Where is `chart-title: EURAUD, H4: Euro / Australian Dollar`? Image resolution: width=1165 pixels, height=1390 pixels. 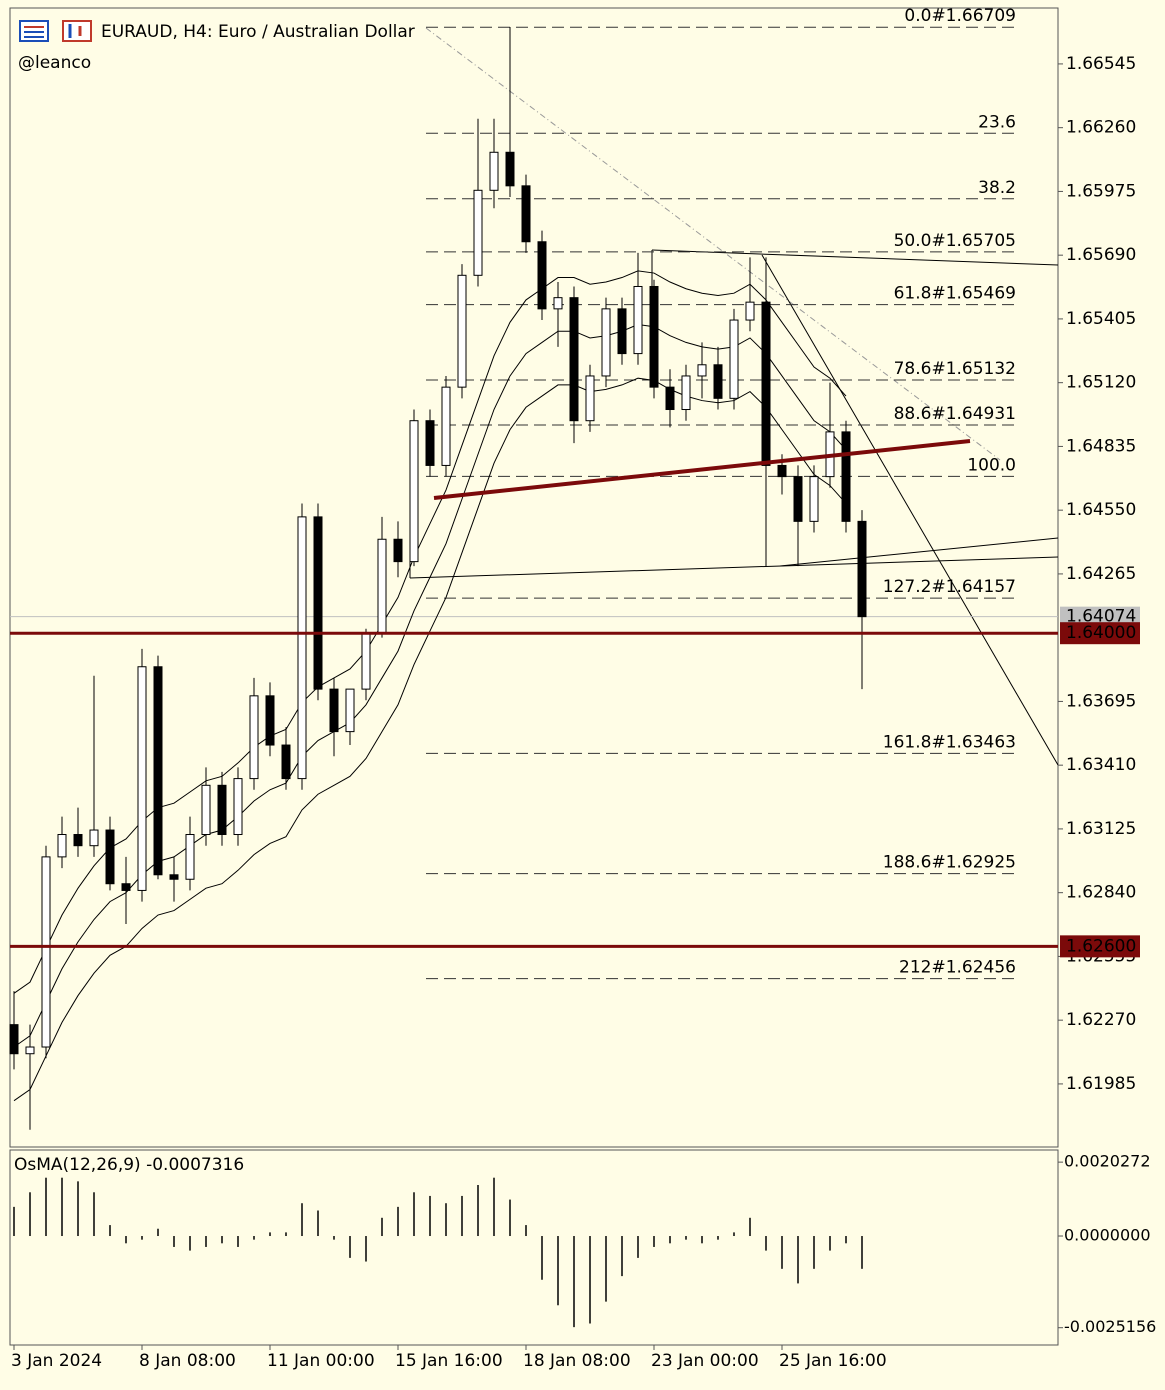
chart-title: EURAUD, H4: Euro / Australian Dollar is located at coordinates (258, 32).